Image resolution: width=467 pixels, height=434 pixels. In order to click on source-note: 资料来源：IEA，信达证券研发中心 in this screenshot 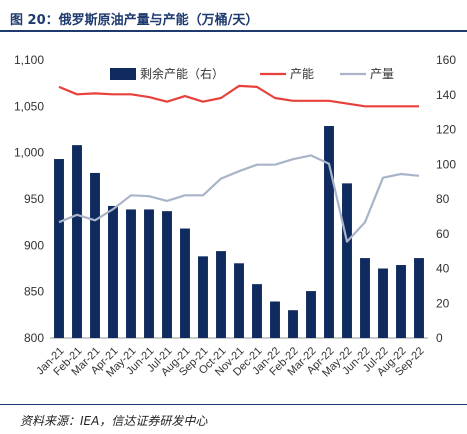, I will do `click(114, 421)`.